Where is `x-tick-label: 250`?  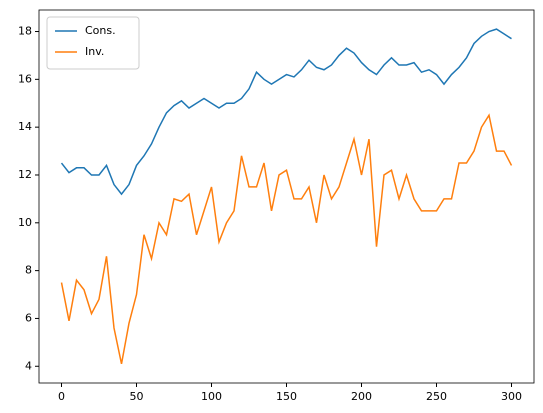
x-tick-label: 250 is located at coordinates (436, 396).